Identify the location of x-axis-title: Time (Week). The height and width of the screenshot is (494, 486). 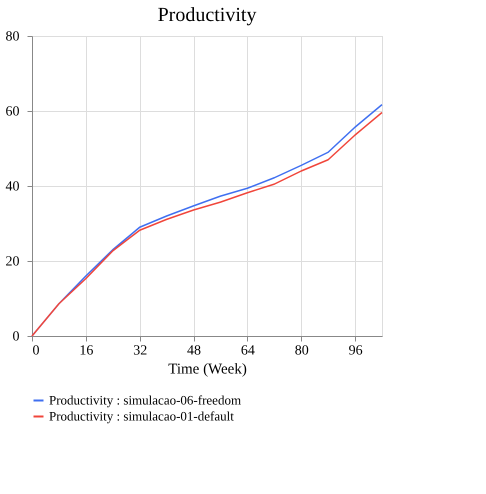
(207, 370).